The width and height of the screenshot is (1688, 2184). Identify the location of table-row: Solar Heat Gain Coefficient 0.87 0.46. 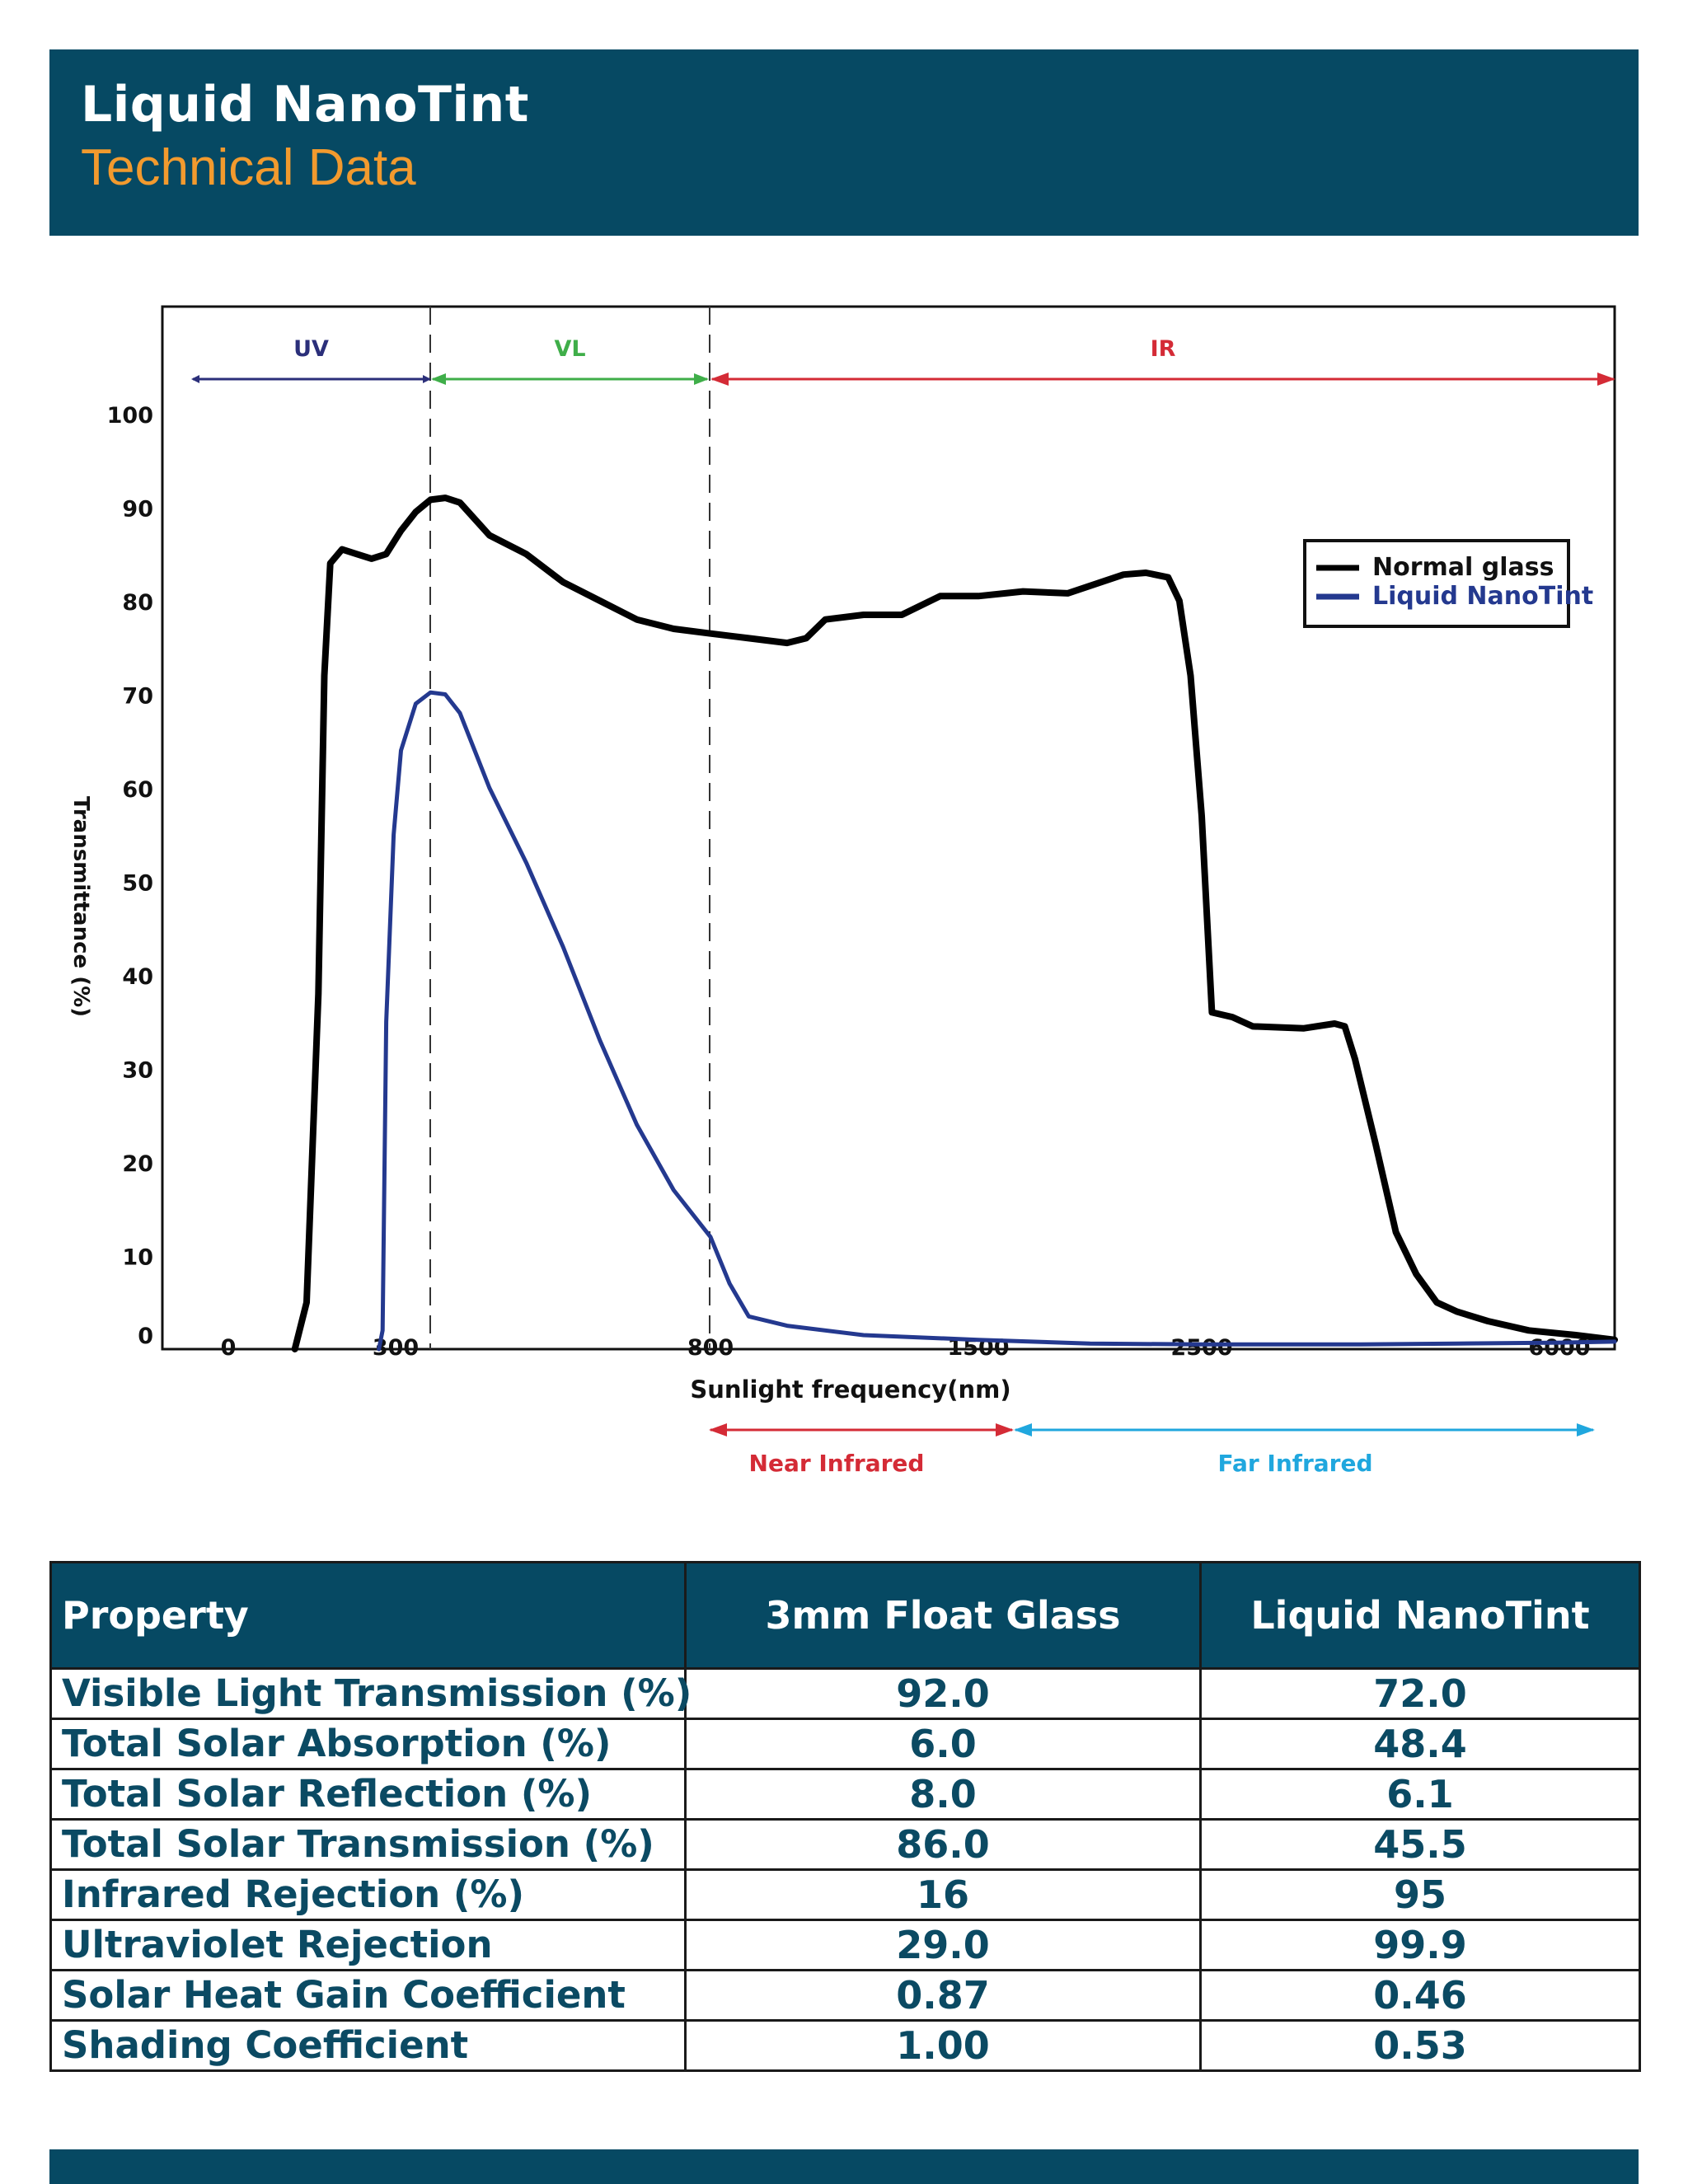
(845, 1995).